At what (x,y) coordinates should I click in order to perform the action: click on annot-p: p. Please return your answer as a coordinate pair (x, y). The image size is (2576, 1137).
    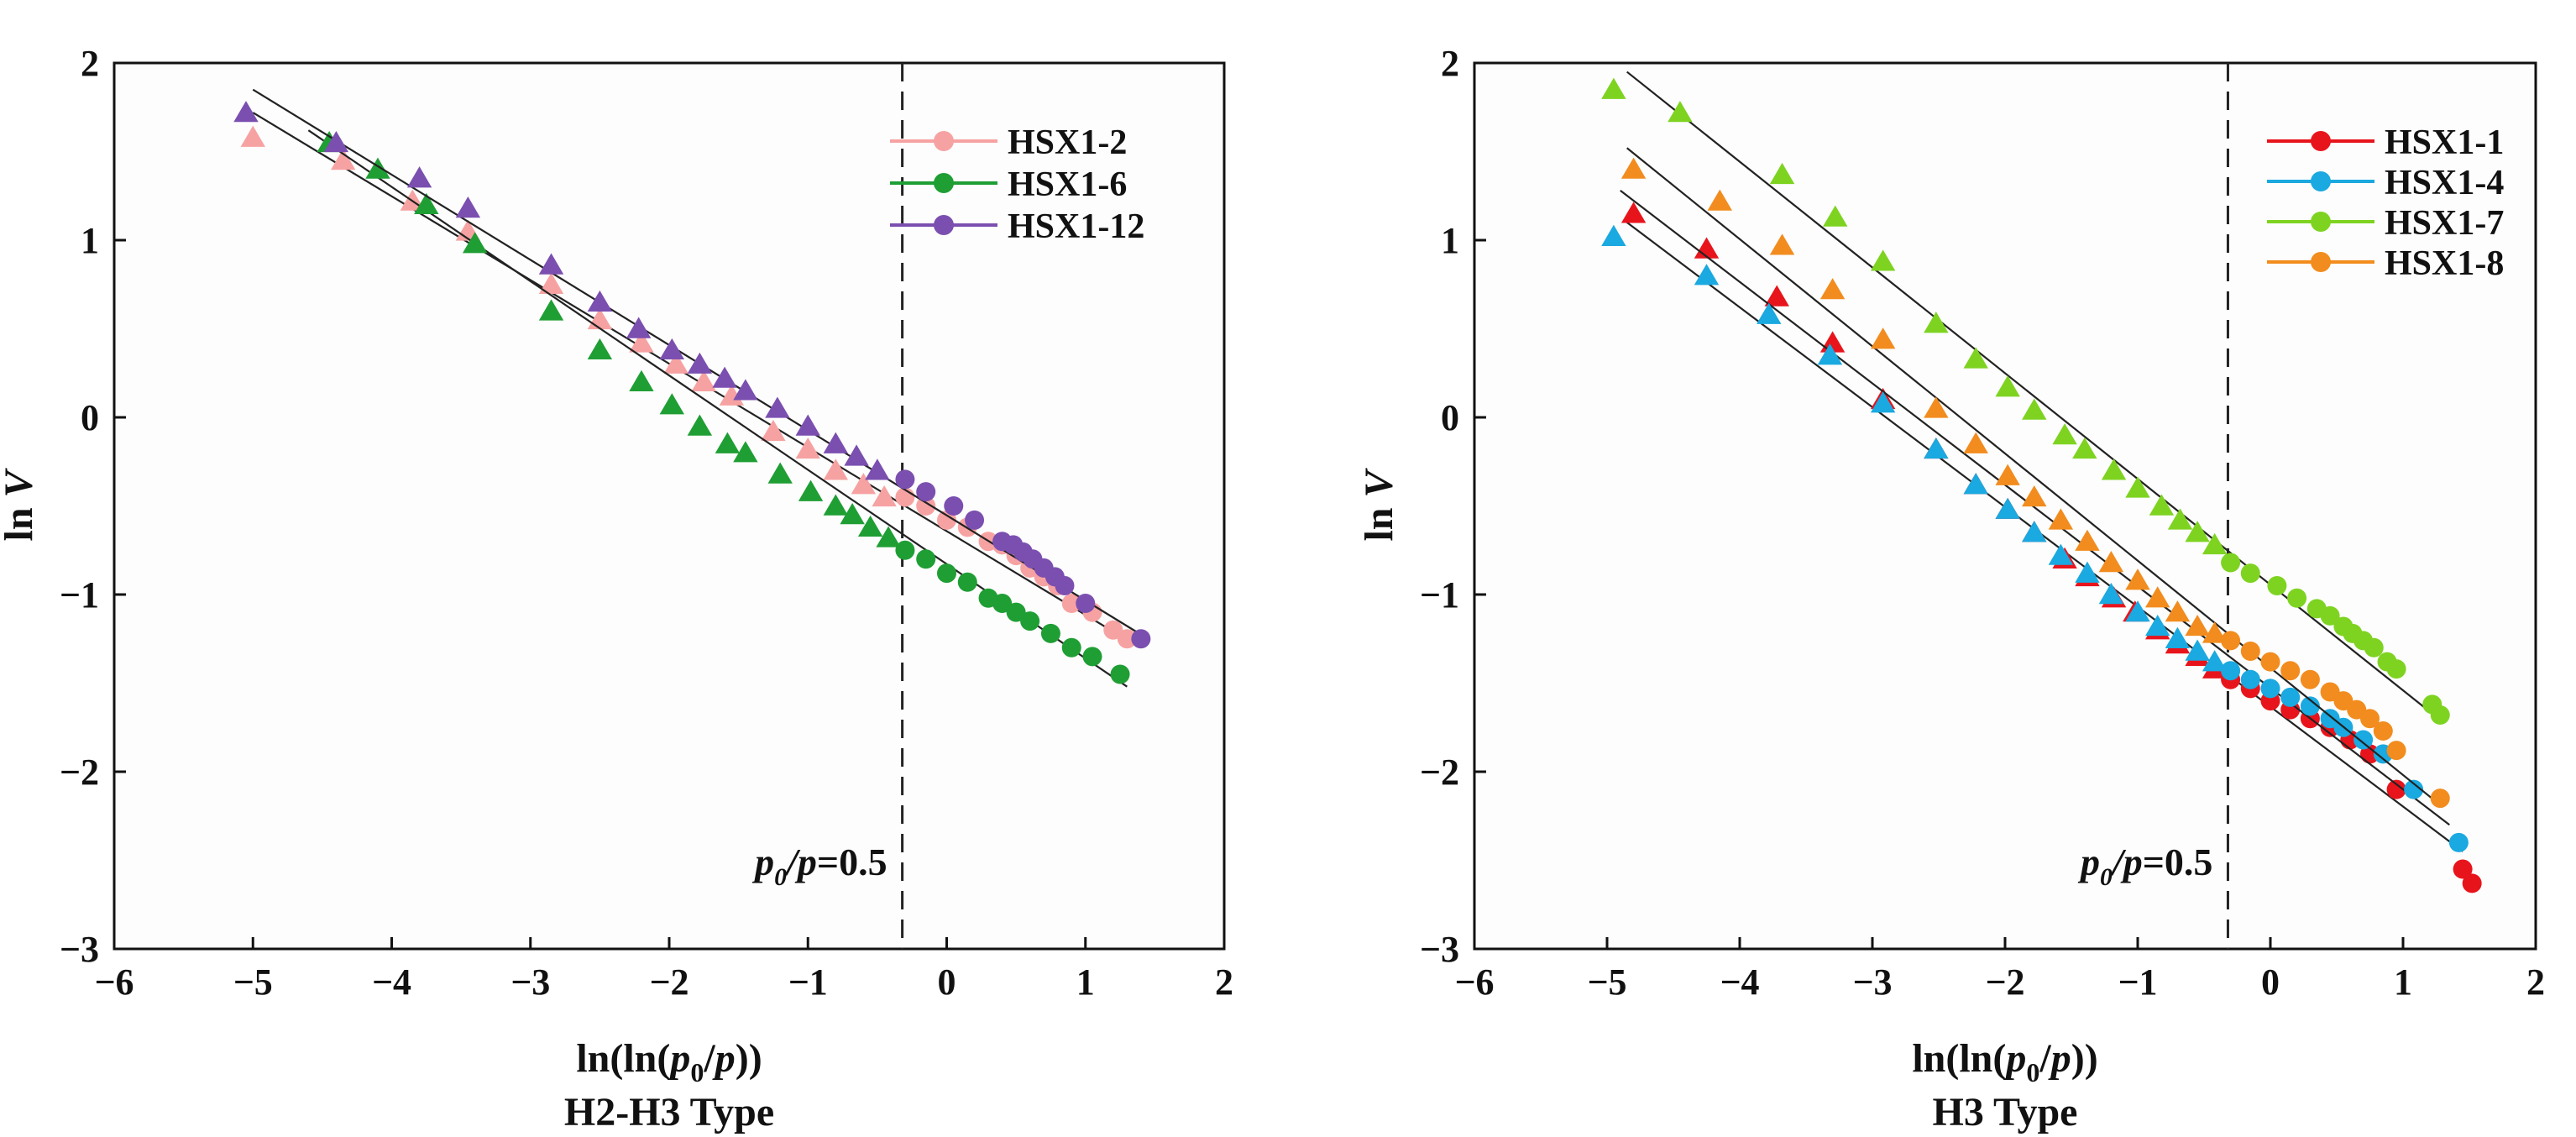
    Looking at the image, I should click on (762, 862).